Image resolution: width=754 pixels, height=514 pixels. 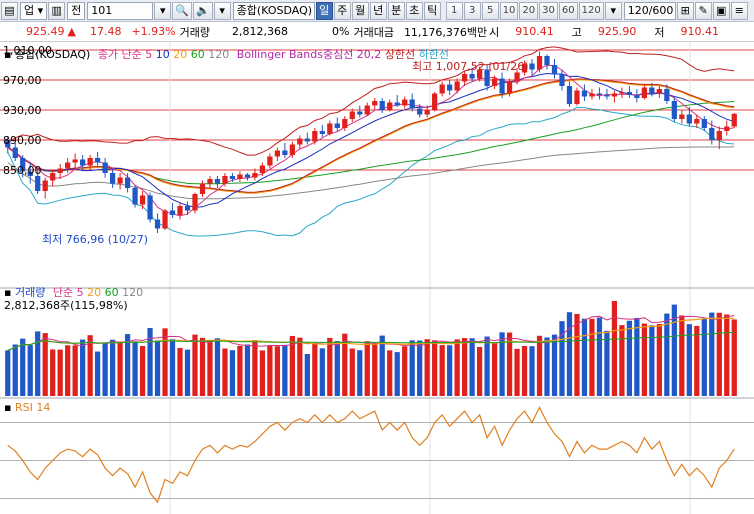 What do you see at coordinates (76, 10) in the screenshot?
I see `mode-select: 전` at bounding box center [76, 10].